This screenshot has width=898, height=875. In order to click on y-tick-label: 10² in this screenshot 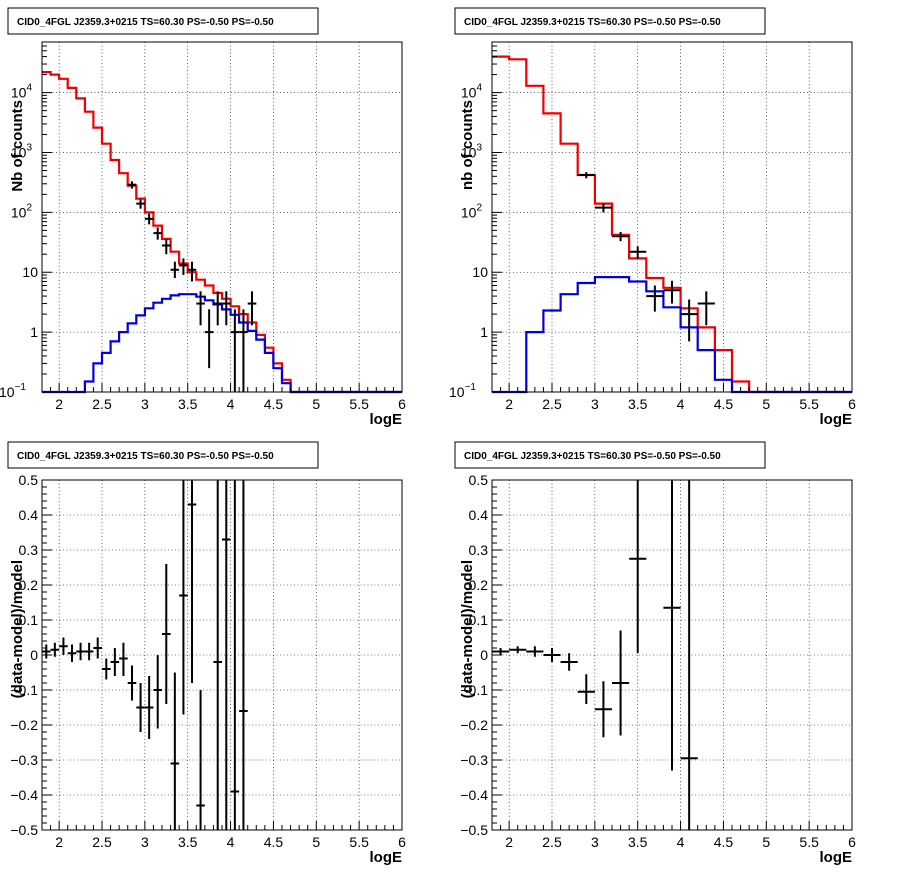, I will do `click(22, 211)`.